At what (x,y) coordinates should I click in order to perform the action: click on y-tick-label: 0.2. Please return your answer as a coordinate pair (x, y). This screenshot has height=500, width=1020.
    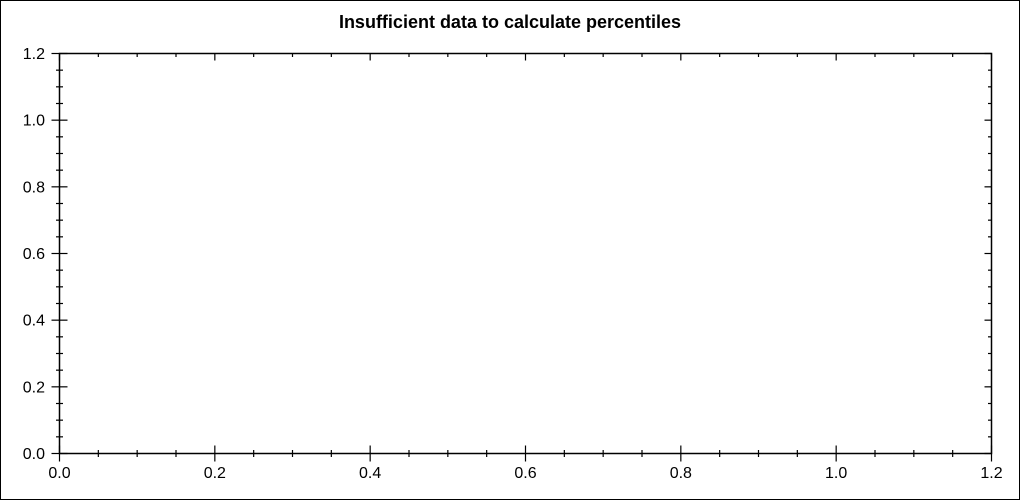
    Looking at the image, I should click on (34, 387).